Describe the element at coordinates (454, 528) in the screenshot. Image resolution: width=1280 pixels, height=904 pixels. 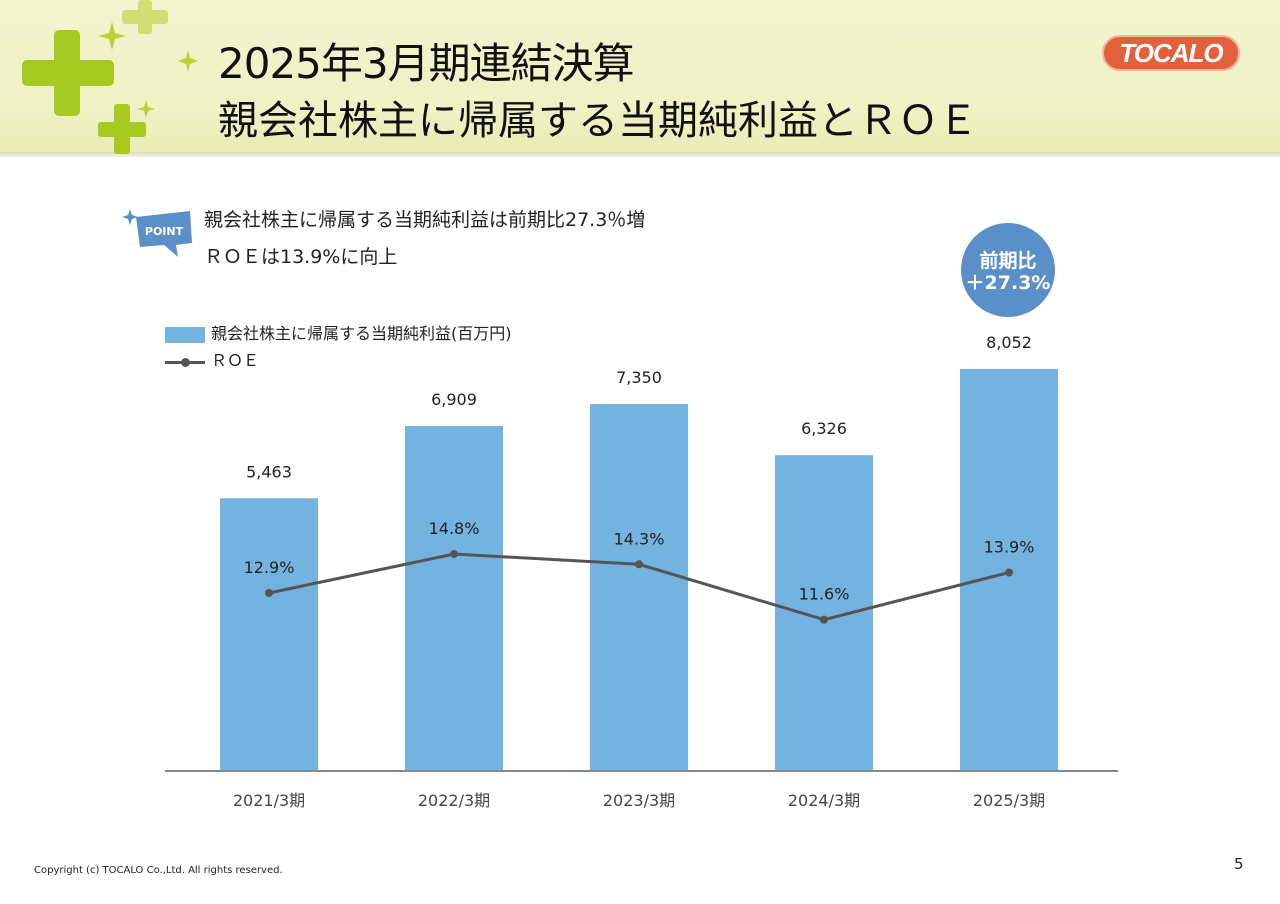
I see `roe-value-label: 14.8%` at that location.